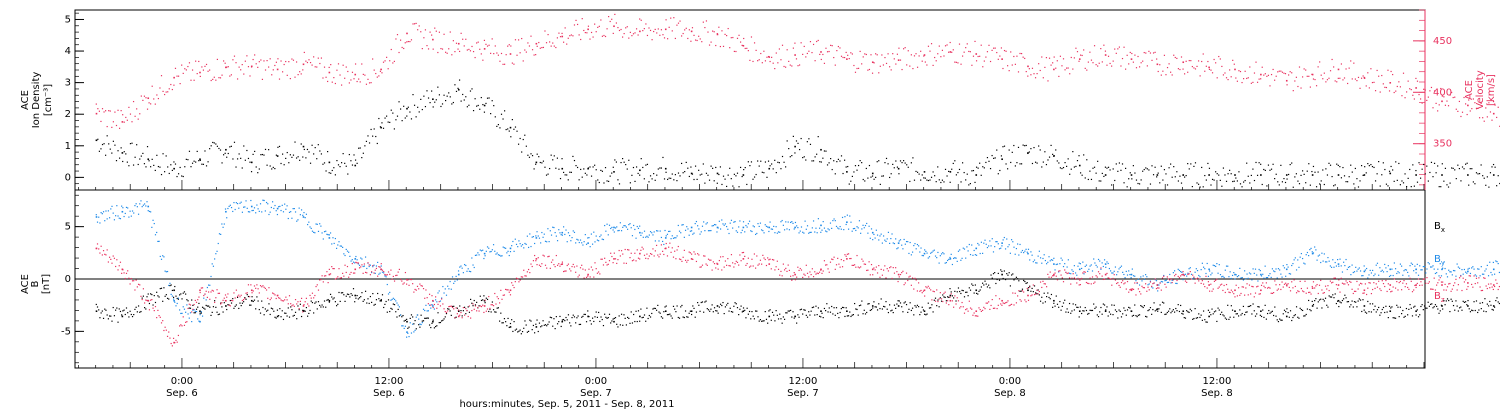  What do you see at coordinates (1443, 230) in the screenshot?
I see `legend-bx-sub: x` at bounding box center [1443, 230].